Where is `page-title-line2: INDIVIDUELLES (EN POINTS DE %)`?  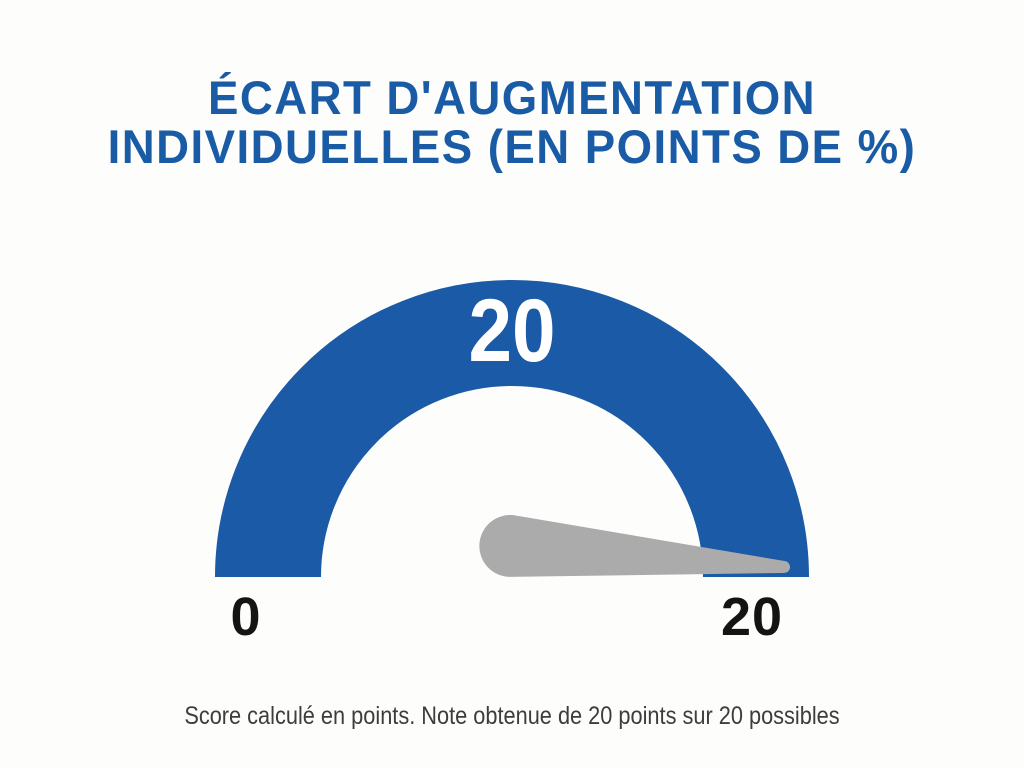 page-title-line2: INDIVIDUELLES (EN POINTS DE %) is located at coordinates (512, 146).